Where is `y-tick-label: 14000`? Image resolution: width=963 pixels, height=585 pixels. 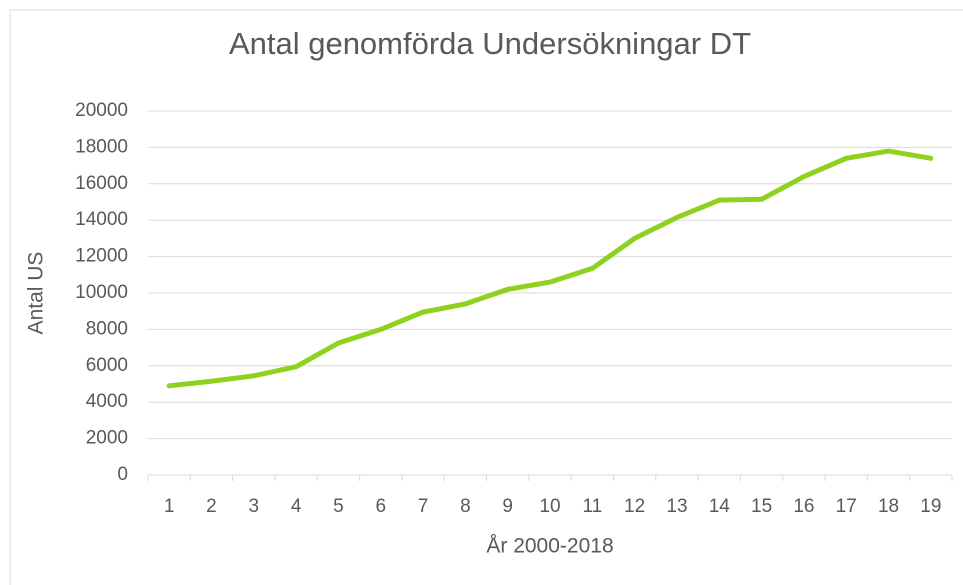
y-tick-label: 14000 is located at coordinates (101, 219).